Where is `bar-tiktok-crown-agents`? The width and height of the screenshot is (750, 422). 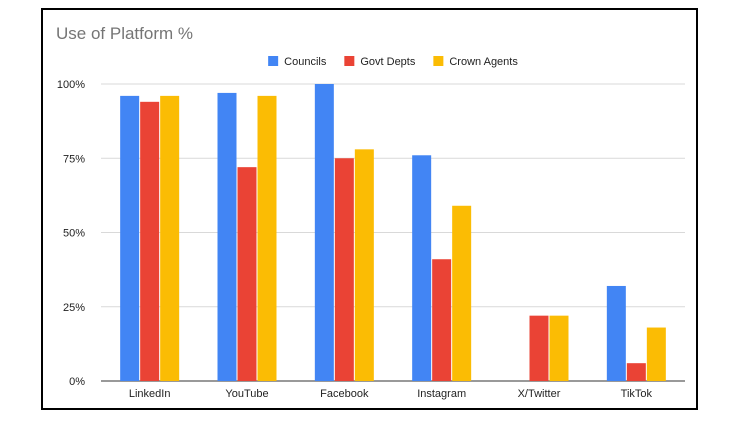 bar-tiktok-crown-agents is located at coordinates (656, 354).